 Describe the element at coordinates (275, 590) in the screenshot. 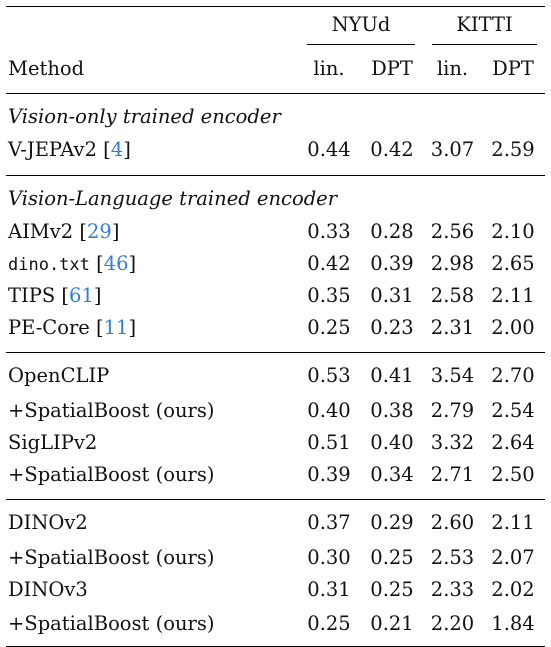

I see `table-row: DINOv3 0.31 0.25 2.33 2.02` at that location.